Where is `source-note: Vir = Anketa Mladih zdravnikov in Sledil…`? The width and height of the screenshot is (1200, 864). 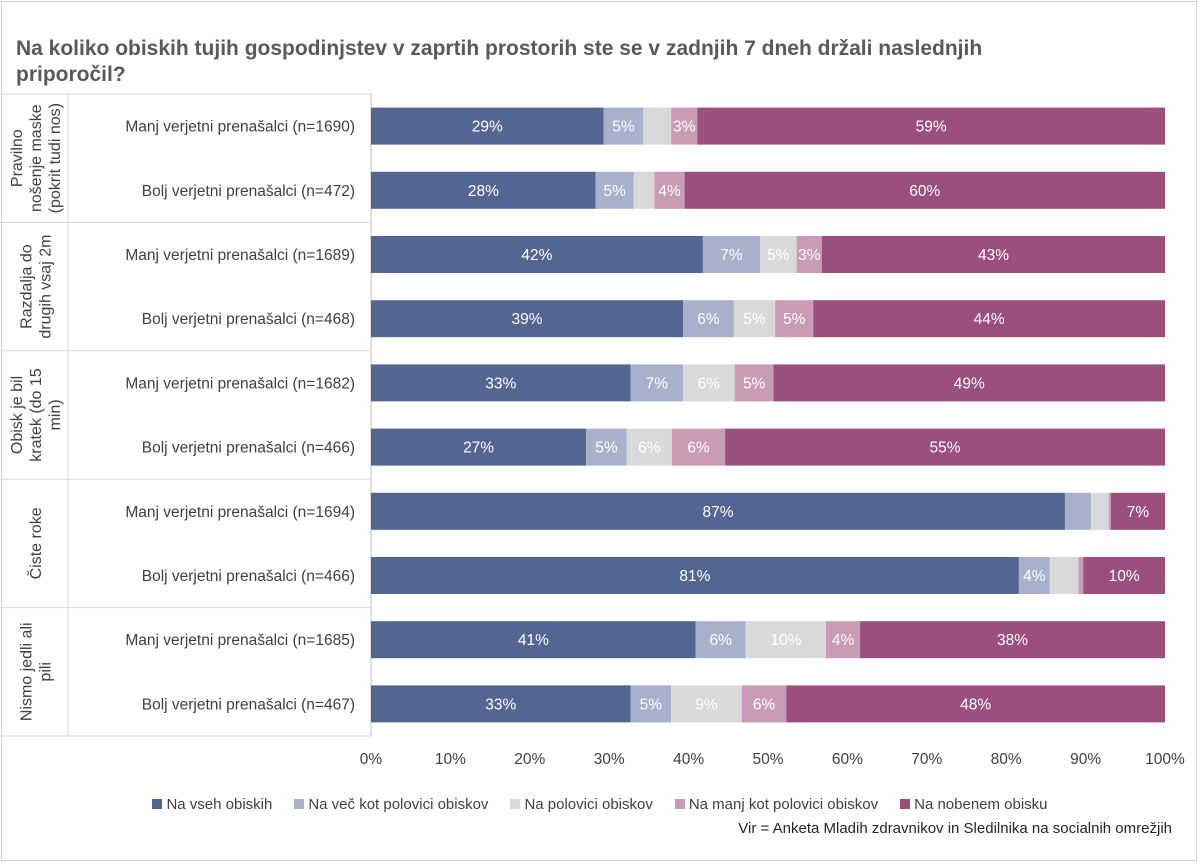 source-note: Vir = Anketa Mladih zdravnikov in Sledil… is located at coordinates (955, 828).